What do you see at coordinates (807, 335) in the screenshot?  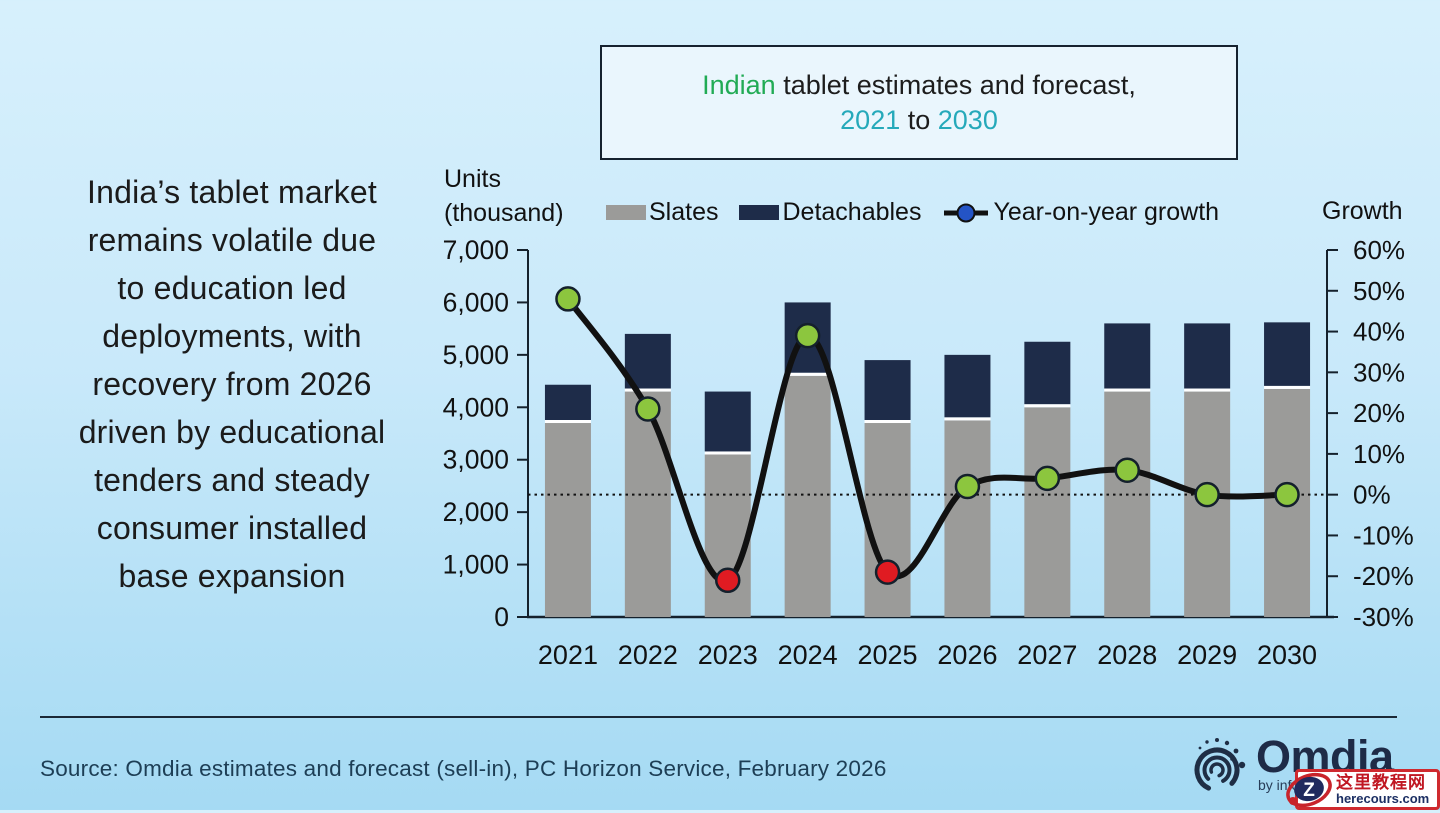 I see `growth-marker-2024` at bounding box center [807, 335].